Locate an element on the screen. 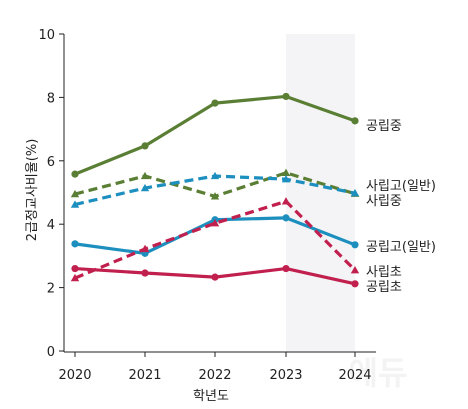 The image size is (468, 409). y-tick-label: 2 is located at coordinates (51, 289).